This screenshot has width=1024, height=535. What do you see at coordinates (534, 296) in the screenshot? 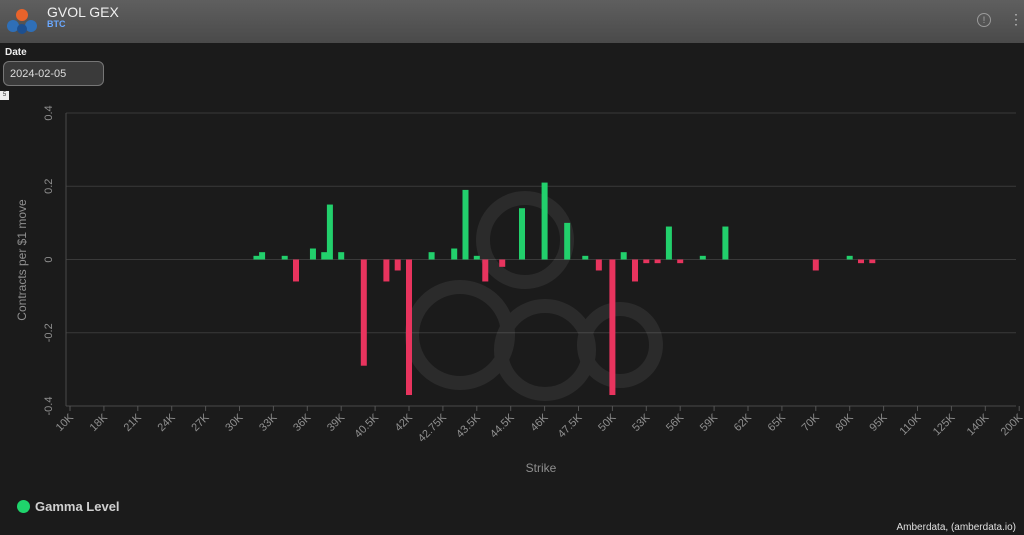
I see `watermark-logo-icon` at bounding box center [534, 296].